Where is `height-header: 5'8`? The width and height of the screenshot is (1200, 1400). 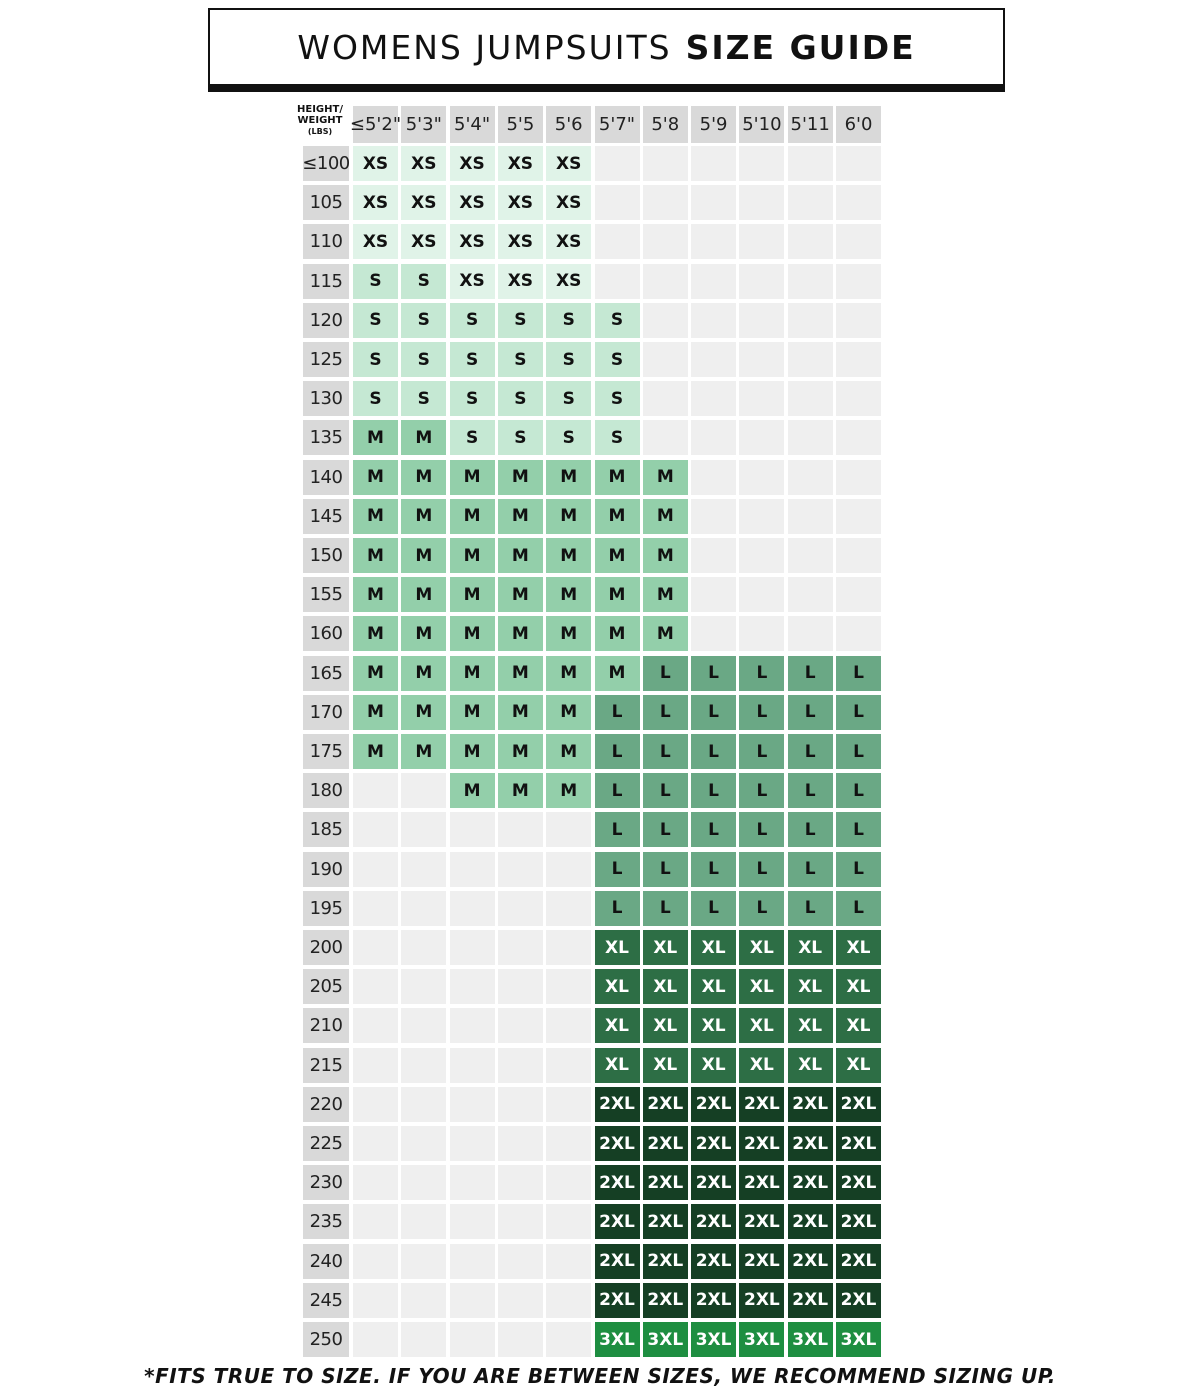
height-header: 5'8 is located at coordinates (665, 124).